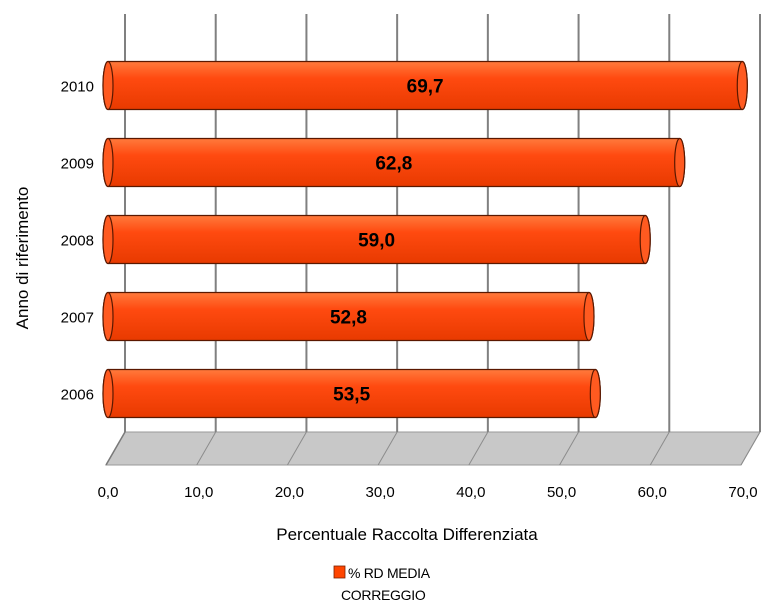 The height and width of the screenshot is (609, 764). I want to click on bar-2006: 53,5, so click(351, 393).